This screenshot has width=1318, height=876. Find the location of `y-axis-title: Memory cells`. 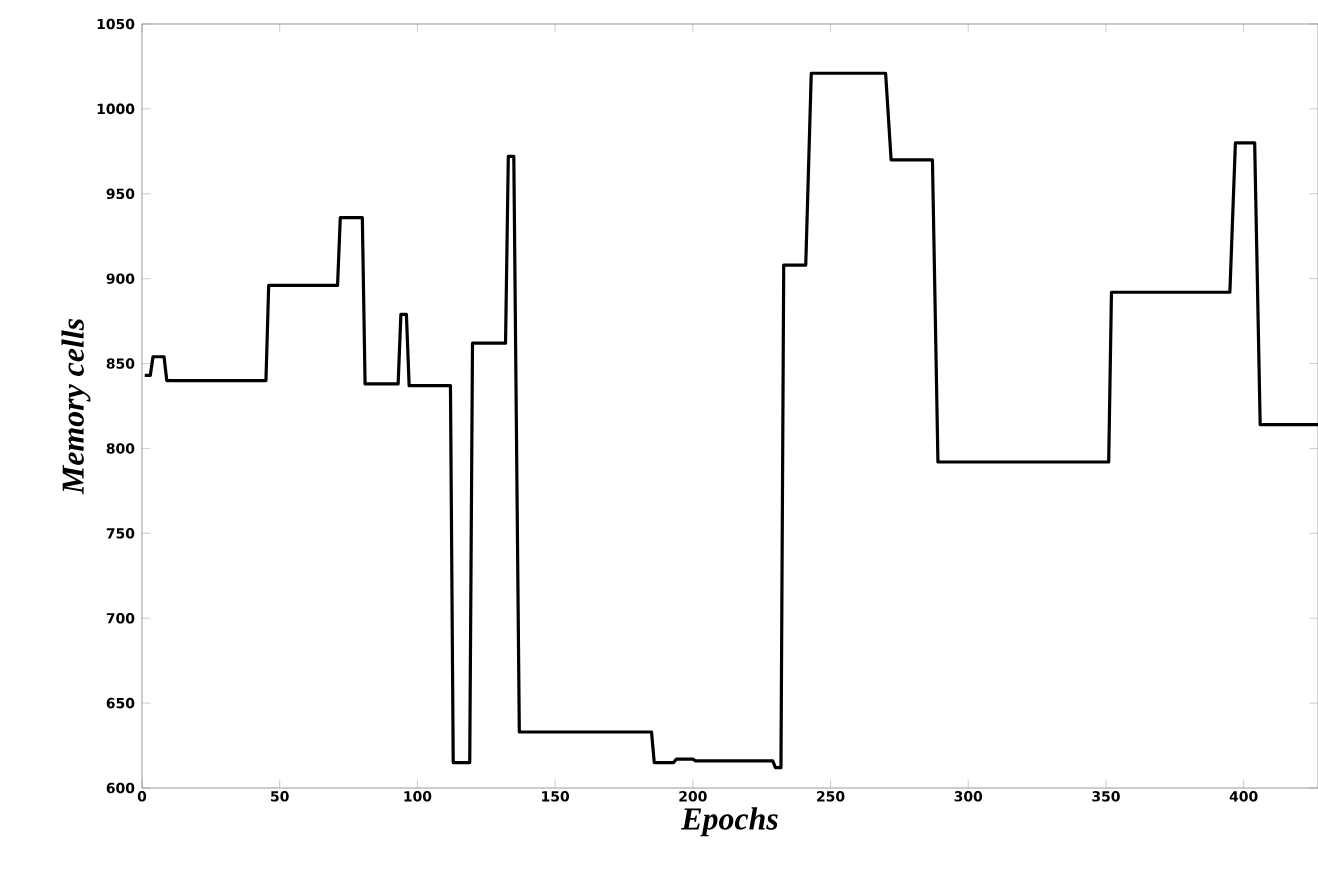

y-axis-title: Memory cells is located at coordinates (76, 406).